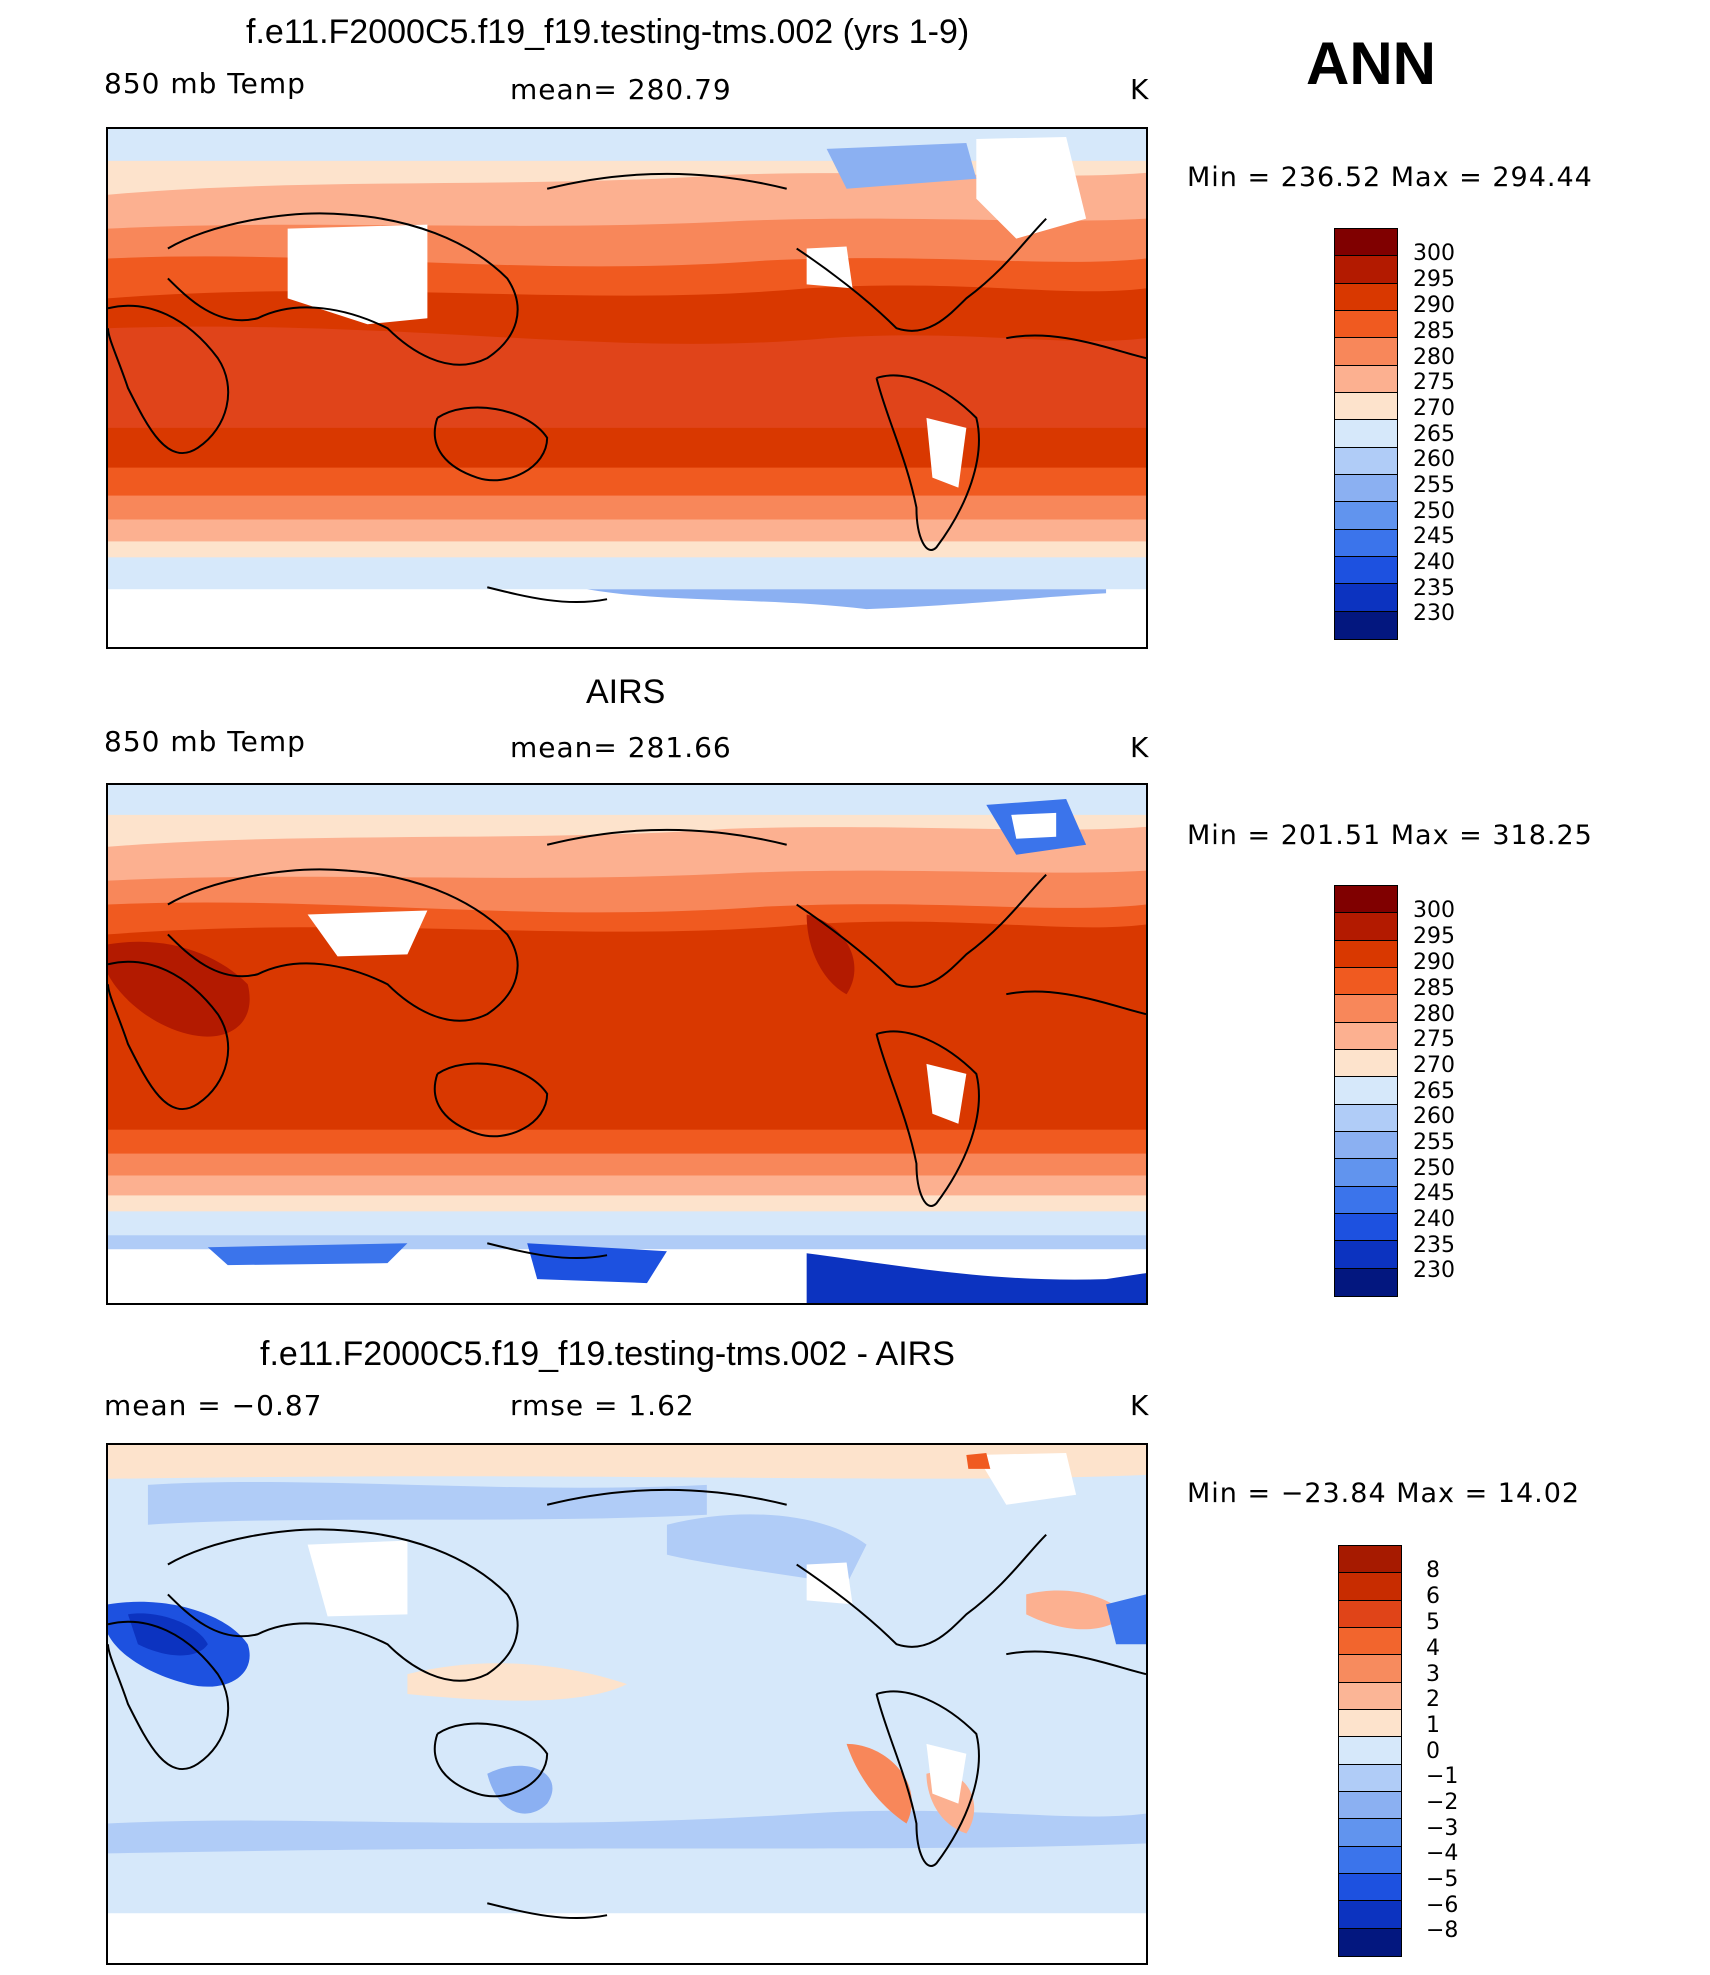 The height and width of the screenshot is (1975, 1710). What do you see at coordinates (1442, 1802) in the screenshot?
I see `colorbar-tick-label: −2` at bounding box center [1442, 1802].